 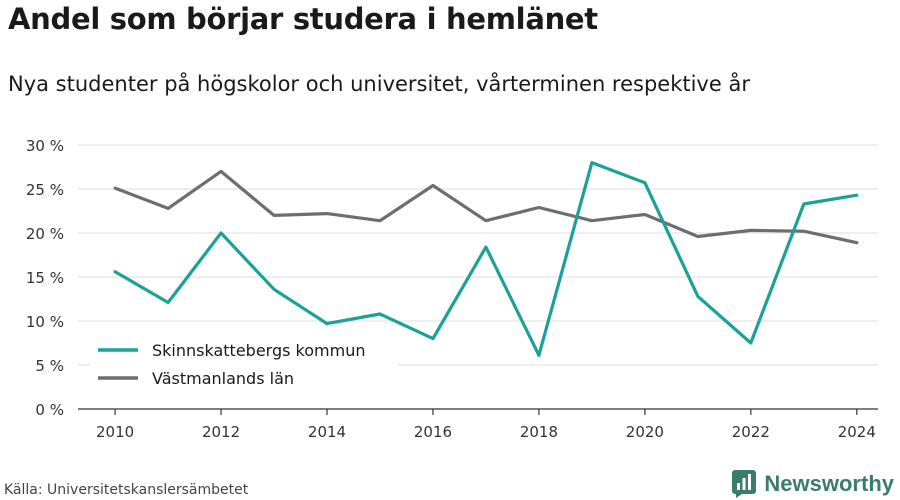 I want to click on y-tick-label: 10 %, so click(x=45, y=322).